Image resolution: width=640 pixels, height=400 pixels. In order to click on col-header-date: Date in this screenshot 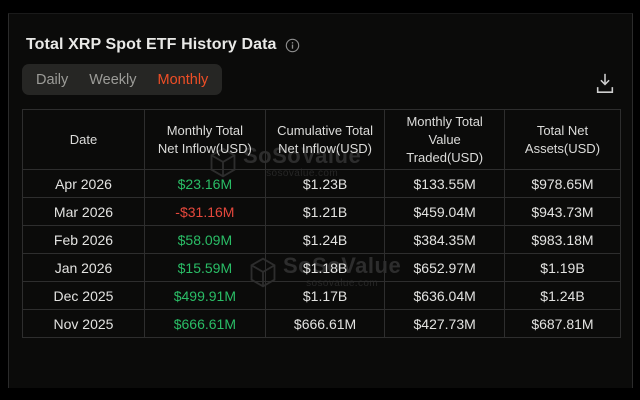, I will do `click(83, 139)`.